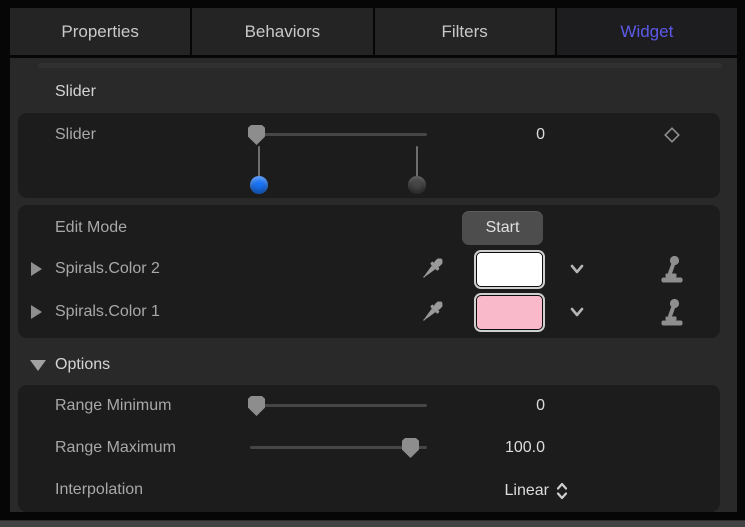 This screenshot has height=527, width=745. What do you see at coordinates (107, 268) in the screenshot?
I see `color-row-label: Spirals.Color 2` at bounding box center [107, 268].